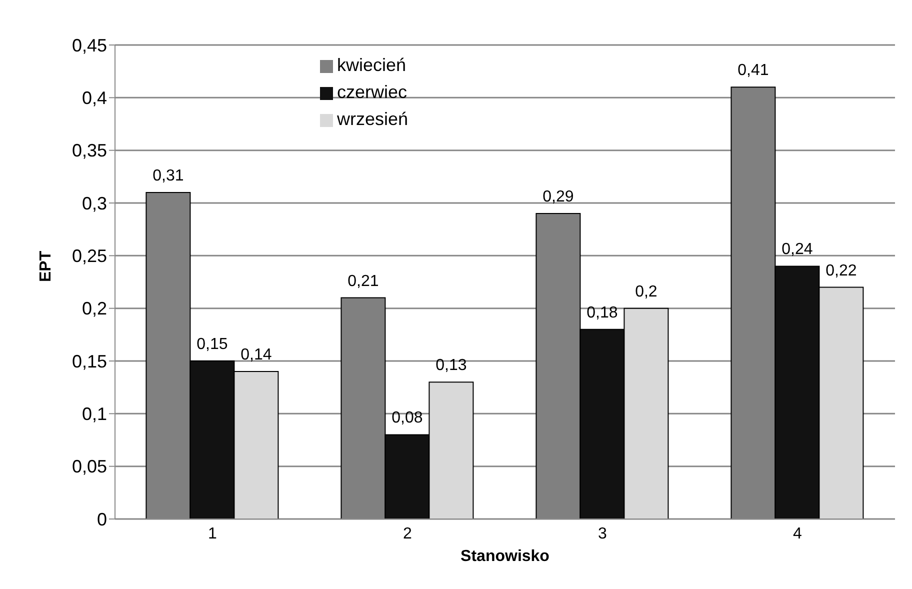  I want to click on y-tick-label: 0,25, so click(89, 256).